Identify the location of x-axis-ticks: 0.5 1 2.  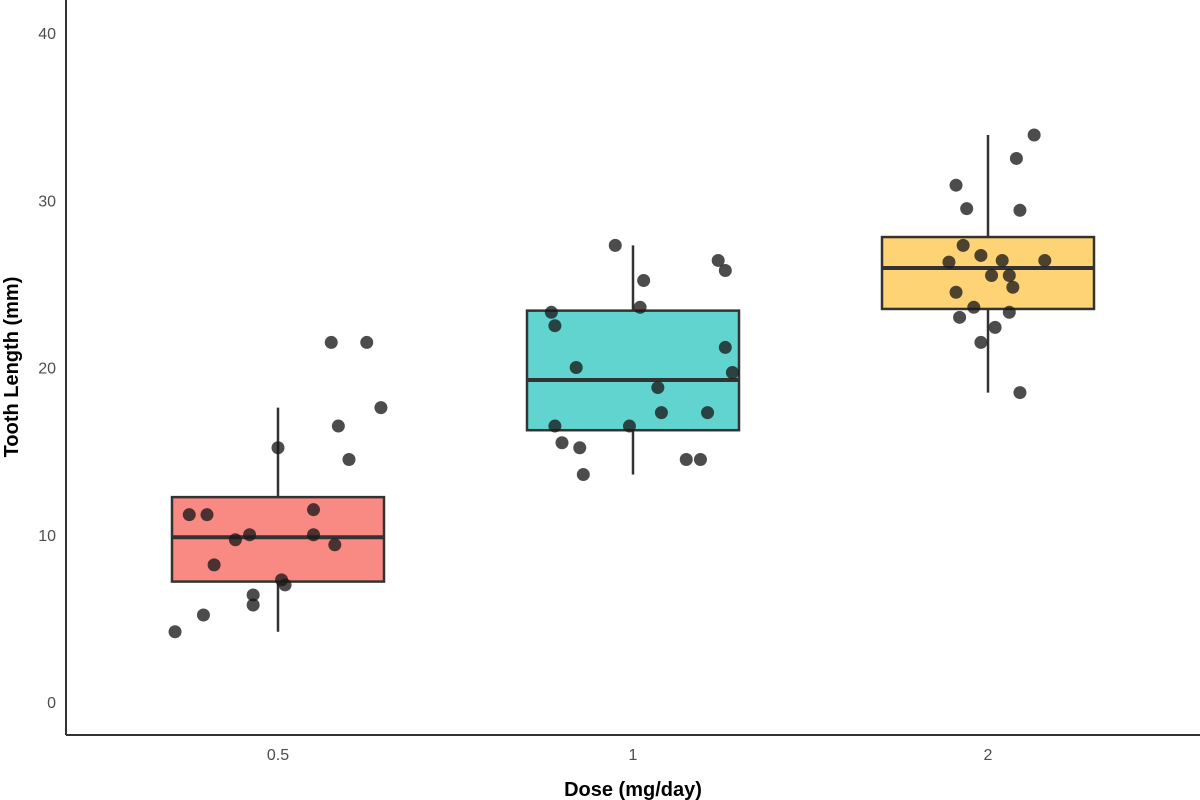
(630, 755).